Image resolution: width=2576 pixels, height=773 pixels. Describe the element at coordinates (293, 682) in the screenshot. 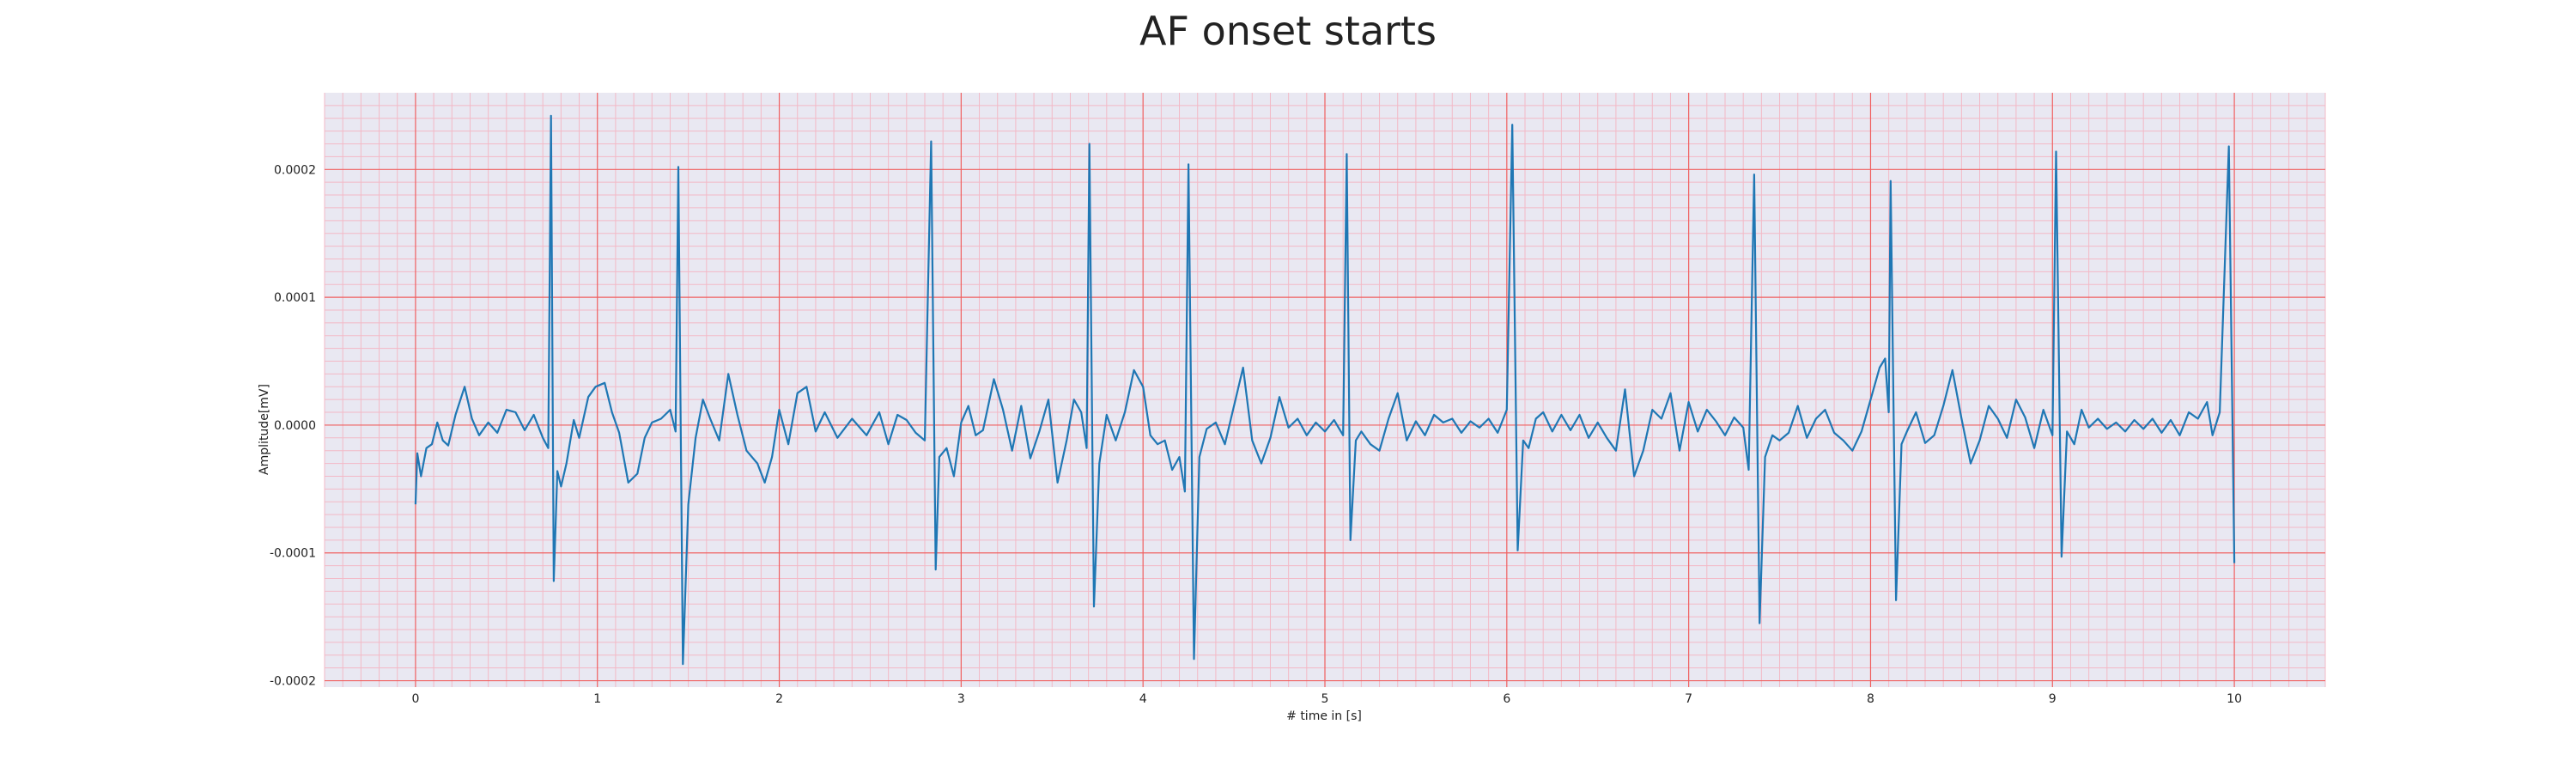

I see `y-tick-label: -0.0002` at that location.